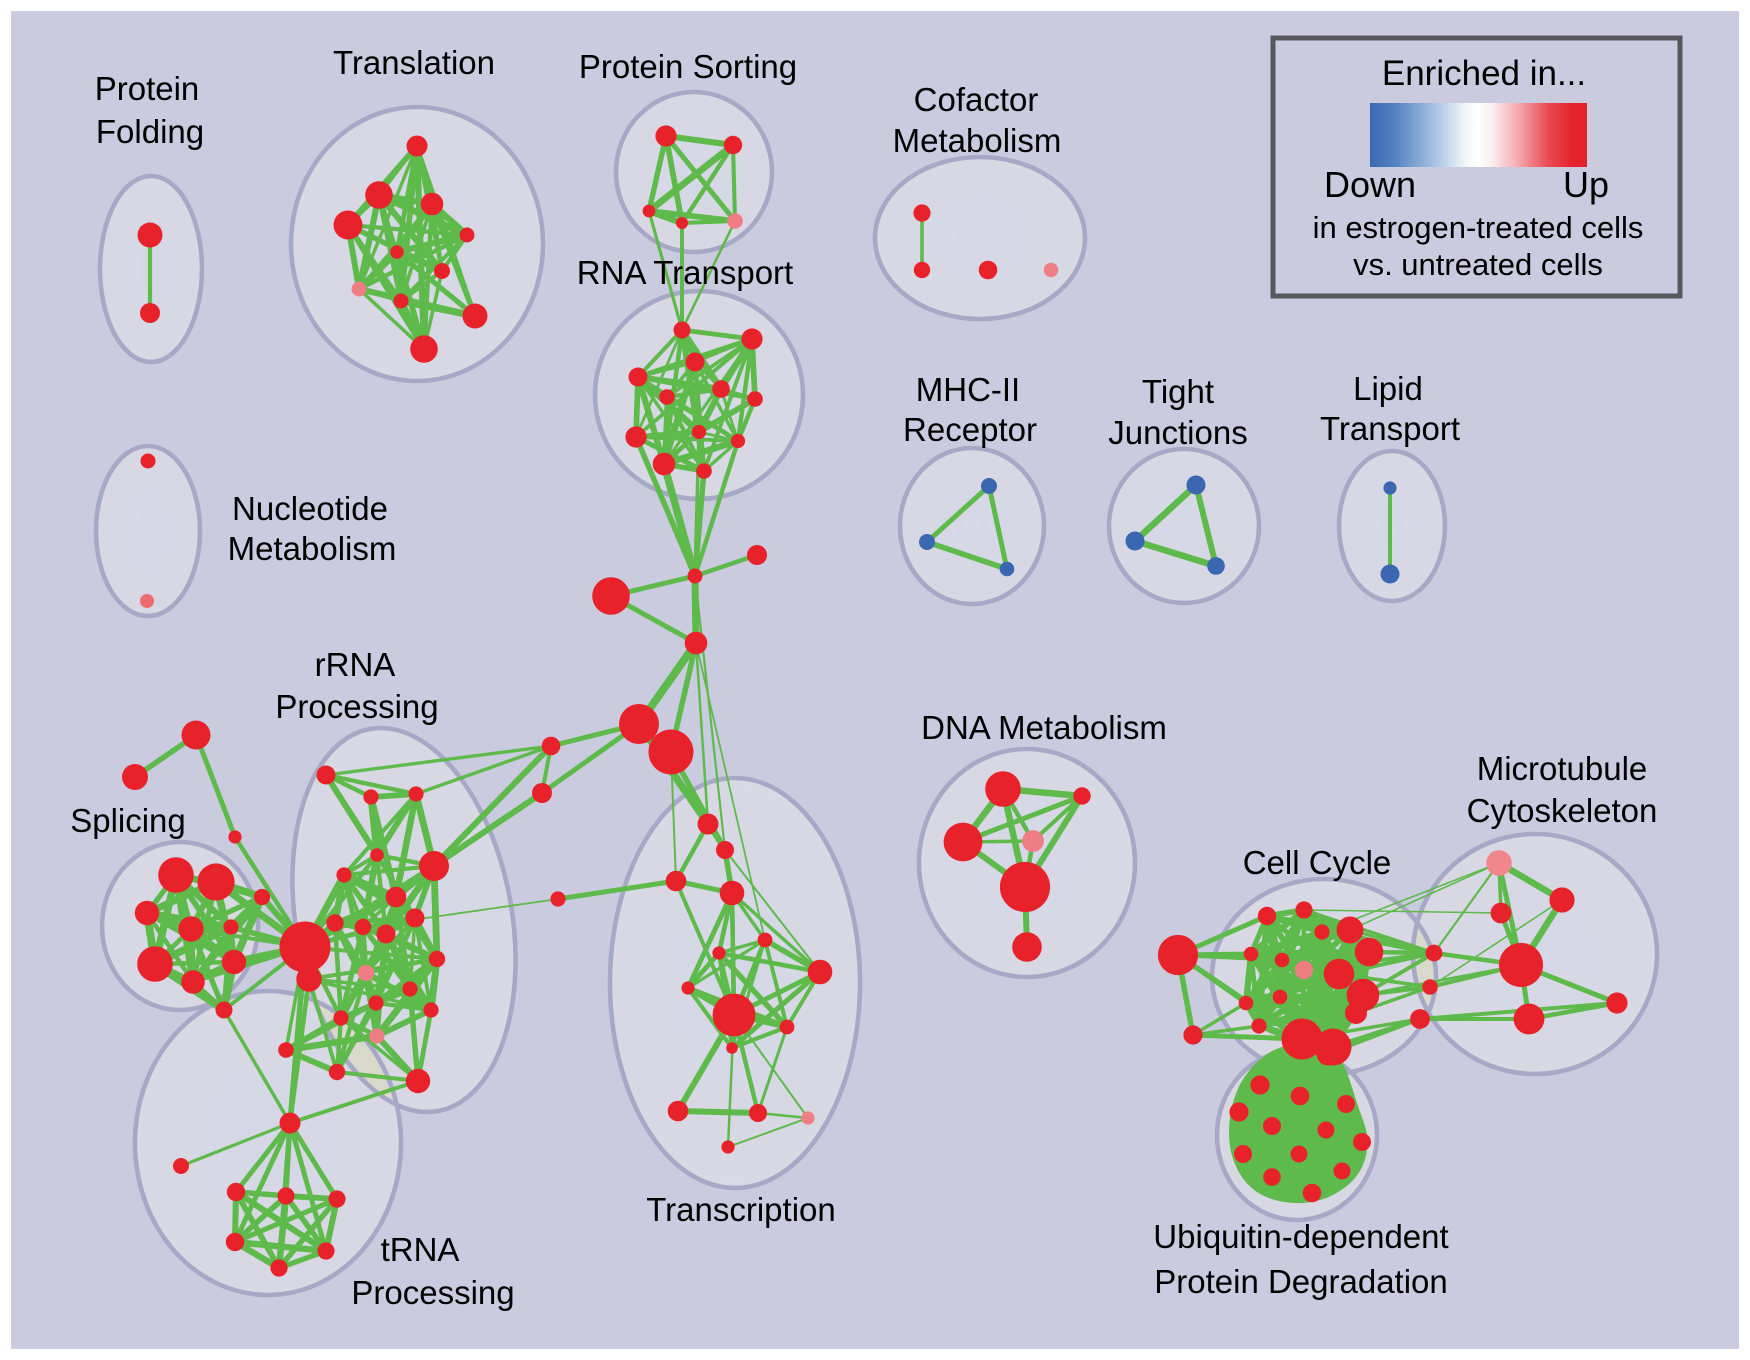 This screenshot has height=1360, width=1750. I want to click on svg-text: Protein Degradation, so click(1301, 1281).